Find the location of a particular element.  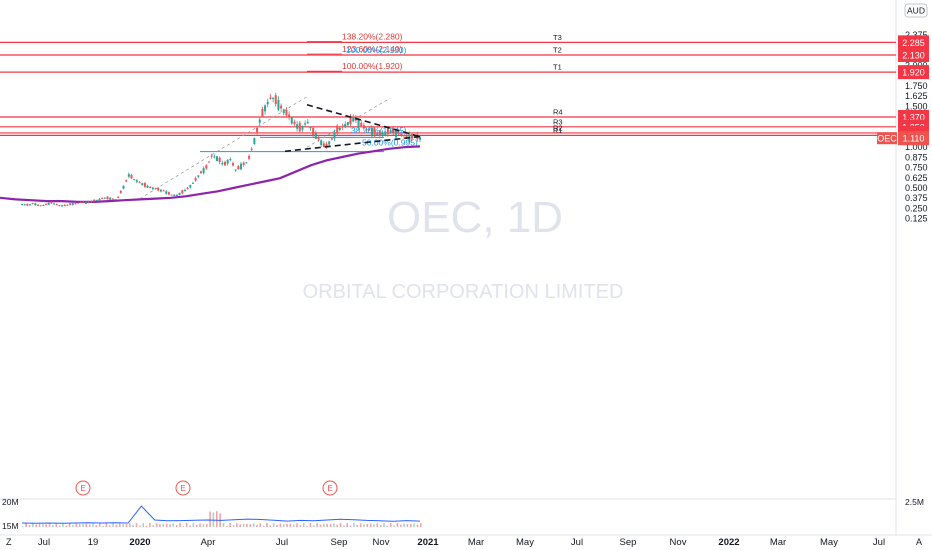

time-tick-label: Sep is located at coordinates (628, 542).